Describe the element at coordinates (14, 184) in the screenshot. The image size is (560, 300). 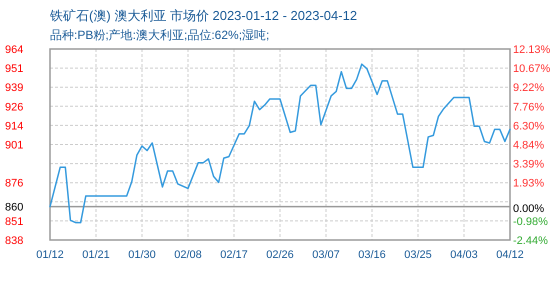
I see `y-tick-label: 876` at that location.